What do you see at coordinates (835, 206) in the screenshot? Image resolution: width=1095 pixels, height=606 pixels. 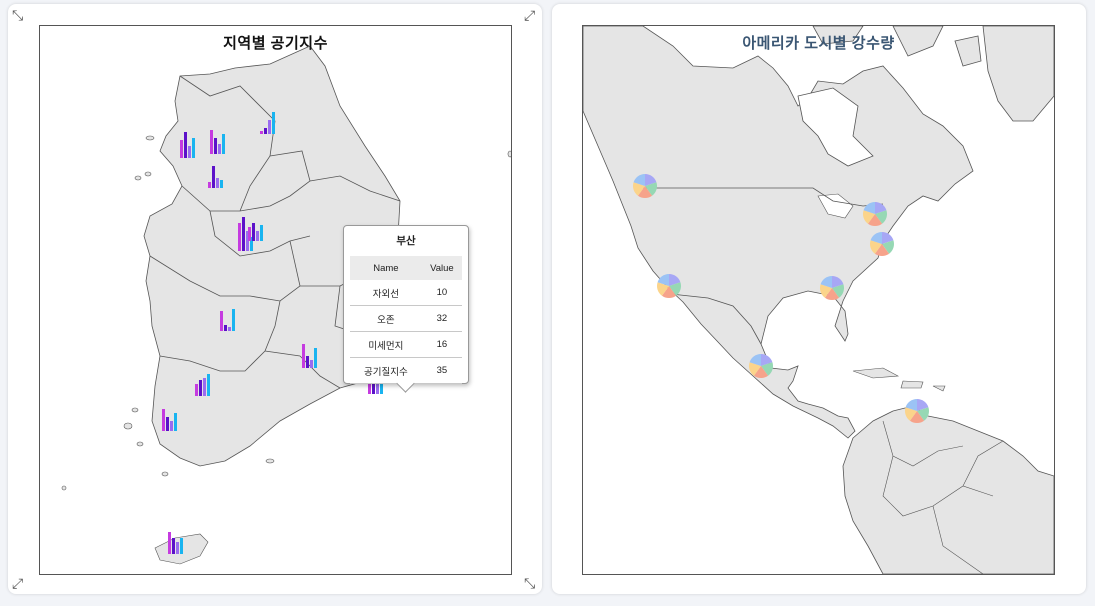 I see `great-lakes` at bounding box center [835, 206].